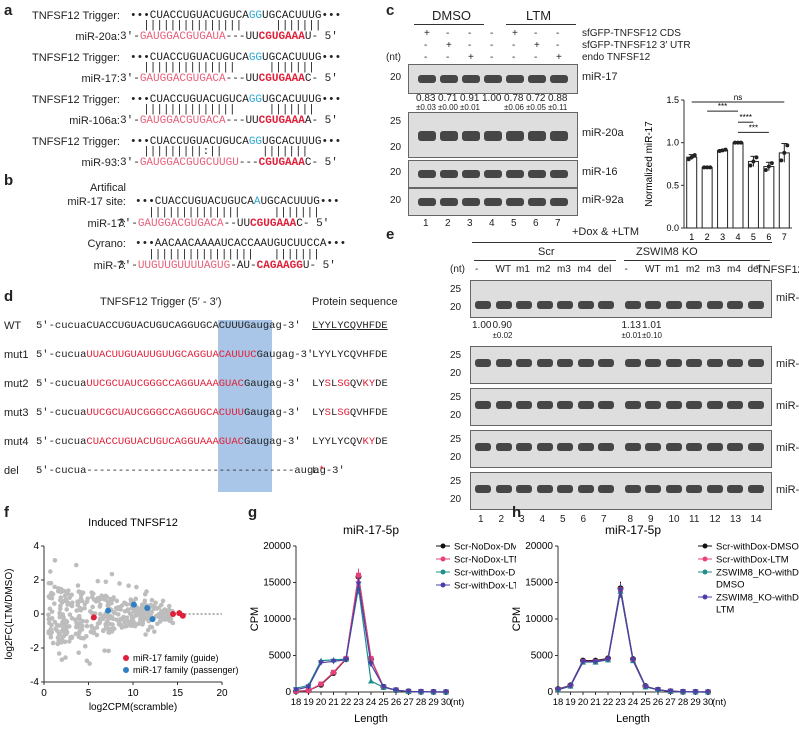 The width and height of the screenshot is (799, 731). Describe the element at coordinates (350, 442) in the screenshot. I see `protein-seq: LYYLYCQVKYDE` at that location.